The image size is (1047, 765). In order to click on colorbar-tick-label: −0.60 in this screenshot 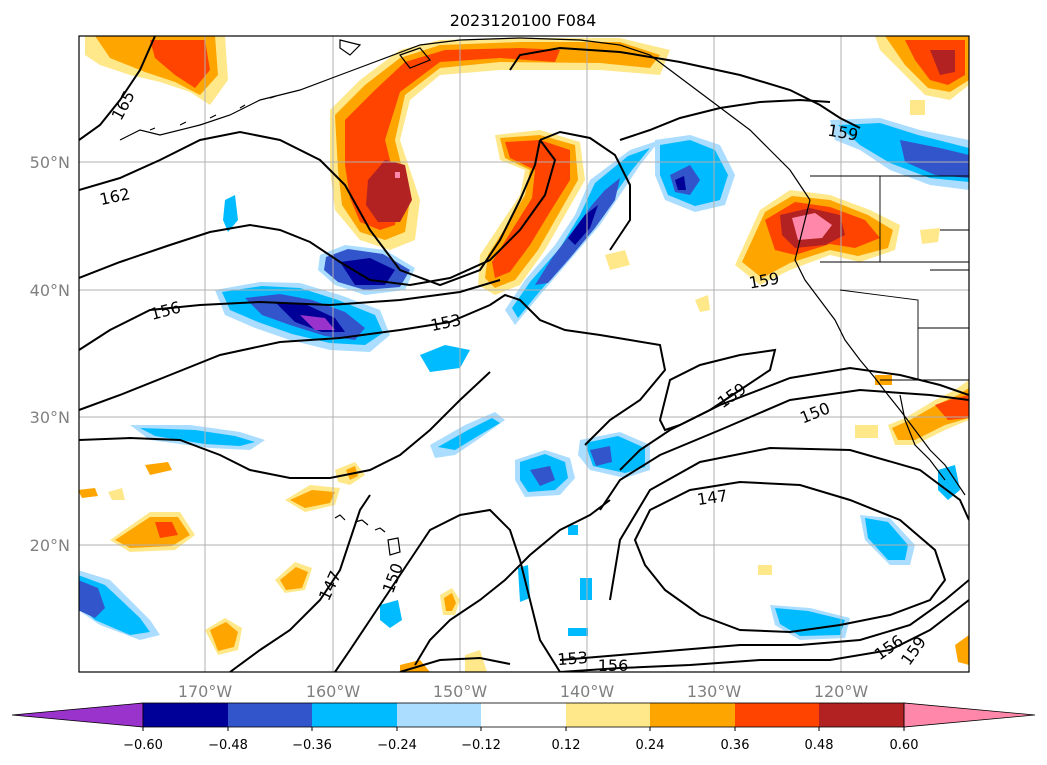, I will do `click(143, 745)`.